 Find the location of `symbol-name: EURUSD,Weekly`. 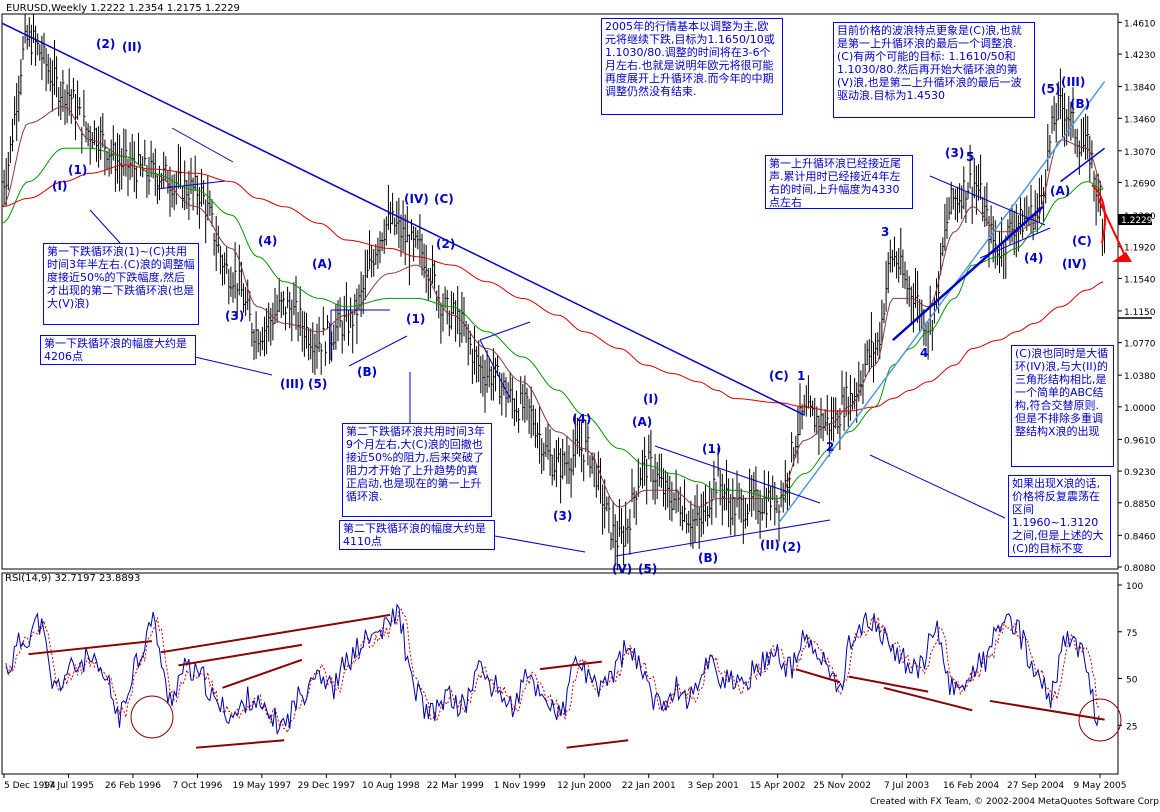

symbol-name: EURUSD,Weekly is located at coordinates (47, 8).